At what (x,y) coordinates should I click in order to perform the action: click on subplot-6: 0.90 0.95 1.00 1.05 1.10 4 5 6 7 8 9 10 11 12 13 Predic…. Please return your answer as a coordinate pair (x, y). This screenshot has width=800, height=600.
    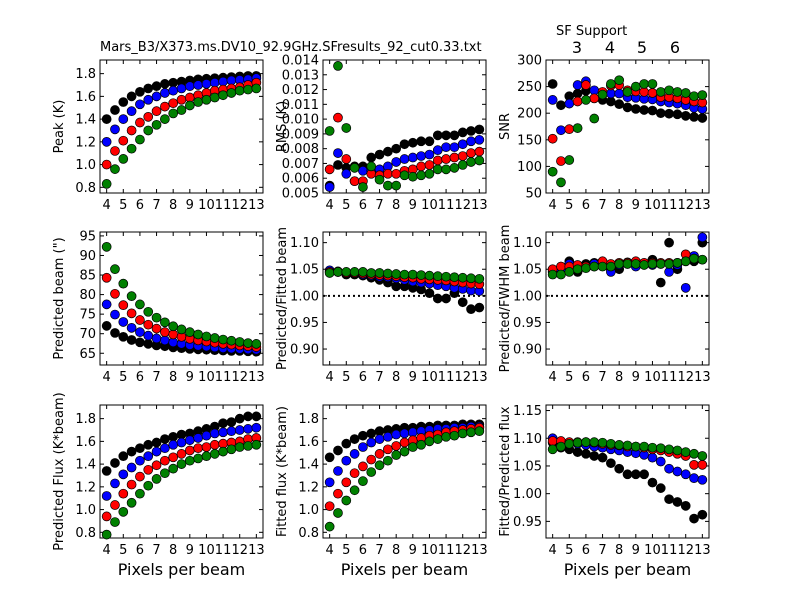
    Looking at the image, I should click on (604, 305).